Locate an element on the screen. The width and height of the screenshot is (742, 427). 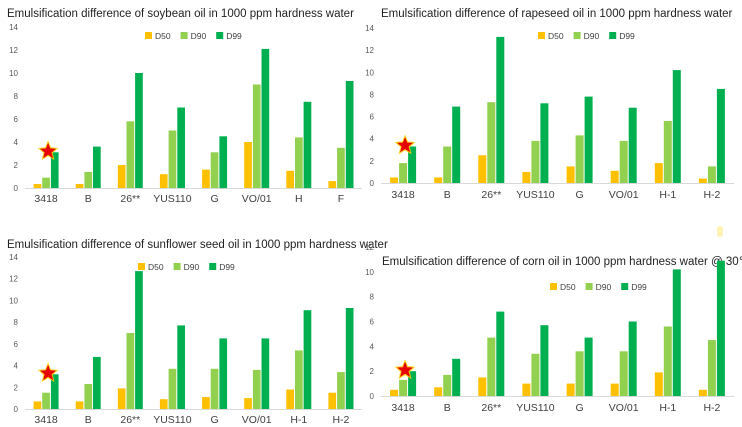
legend-swatch-d50 is located at coordinates (553, 286).